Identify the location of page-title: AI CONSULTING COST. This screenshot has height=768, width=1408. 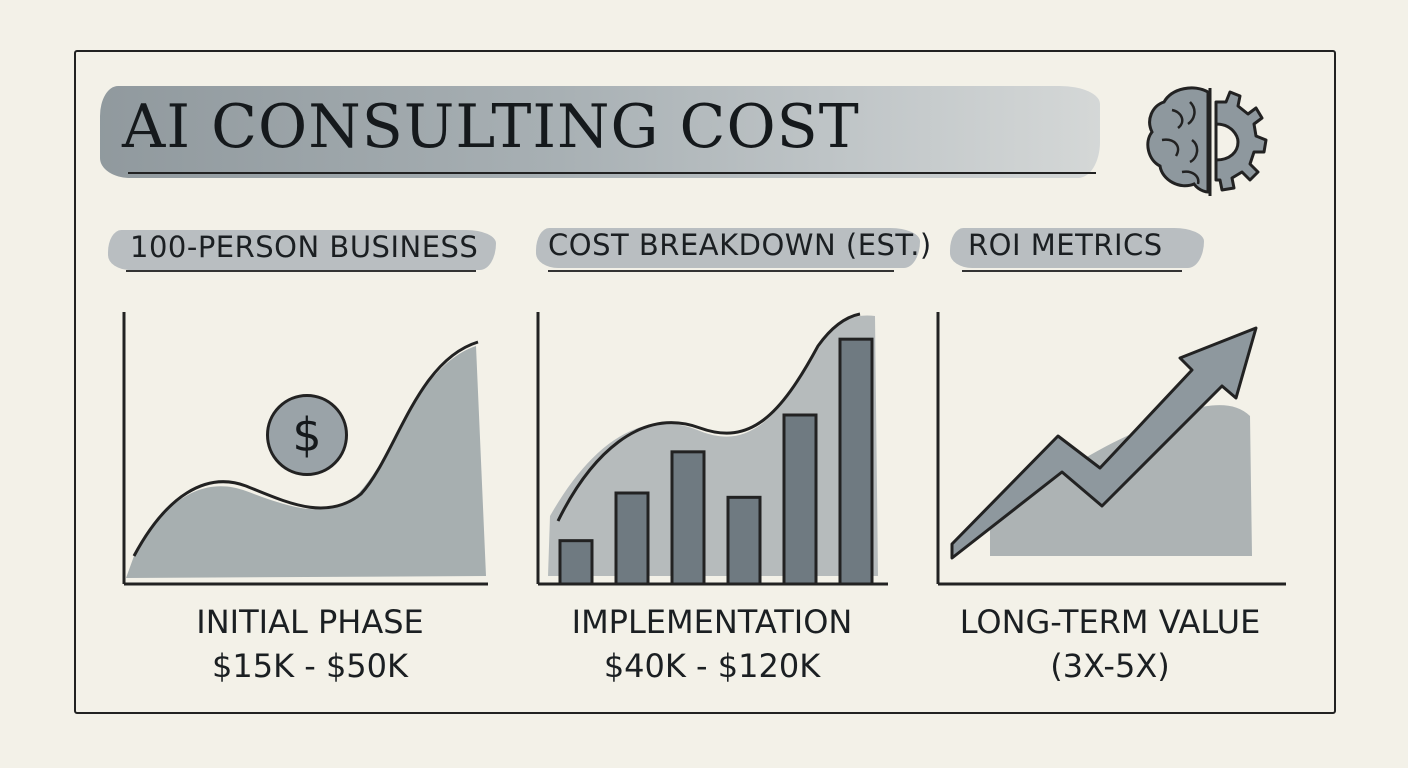
(491, 127).